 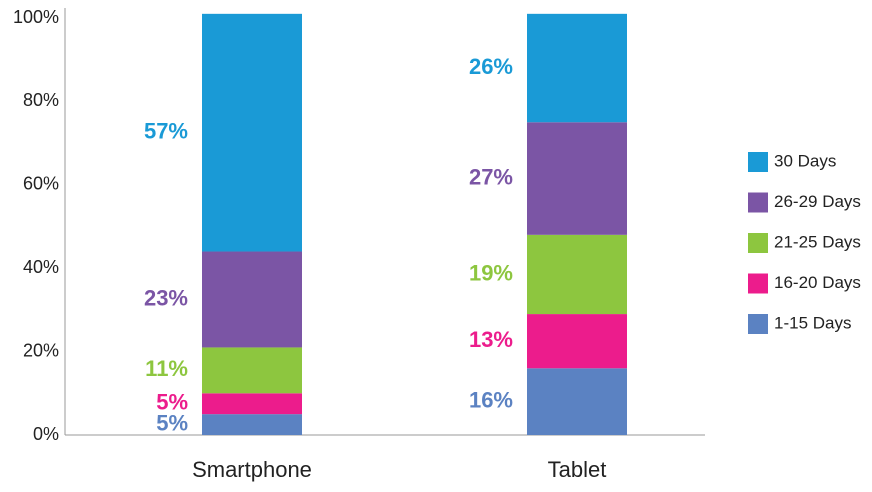 What do you see at coordinates (817, 282) in the screenshot?
I see `legend-label: 16-20 Days` at bounding box center [817, 282].